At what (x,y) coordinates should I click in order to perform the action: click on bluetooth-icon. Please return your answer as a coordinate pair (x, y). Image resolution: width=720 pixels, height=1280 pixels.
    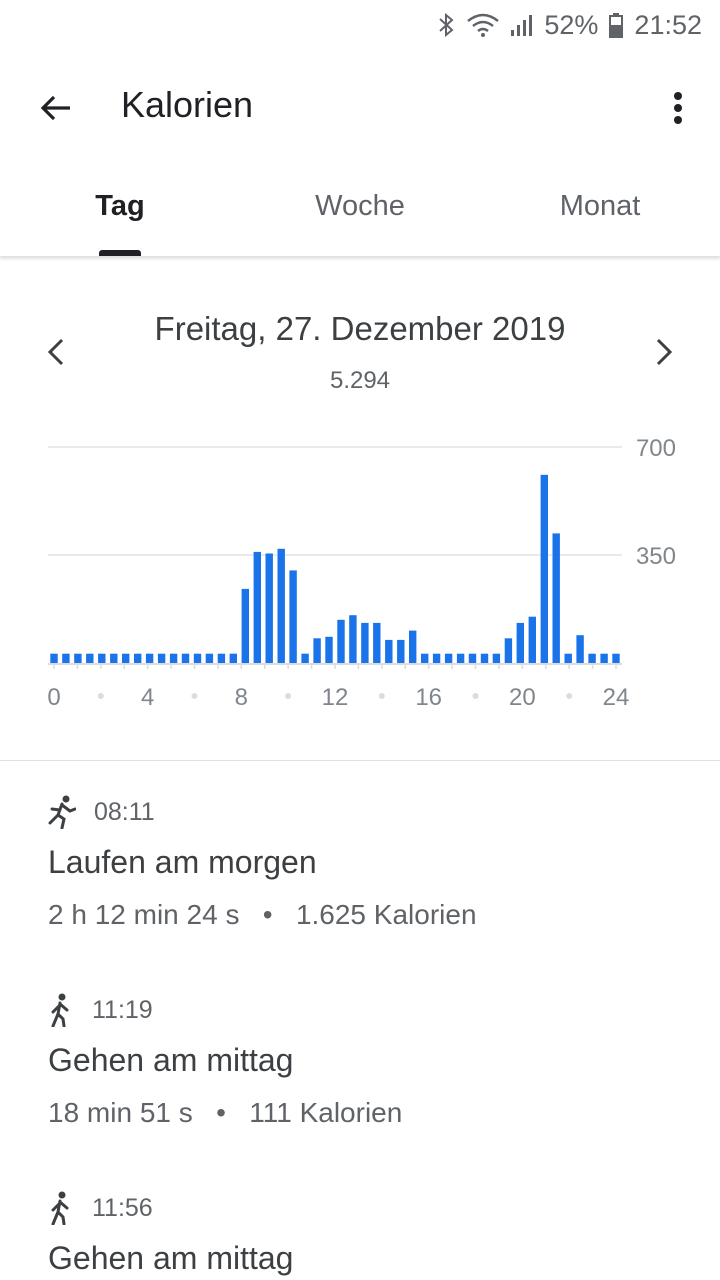
    Looking at the image, I should click on (446, 25).